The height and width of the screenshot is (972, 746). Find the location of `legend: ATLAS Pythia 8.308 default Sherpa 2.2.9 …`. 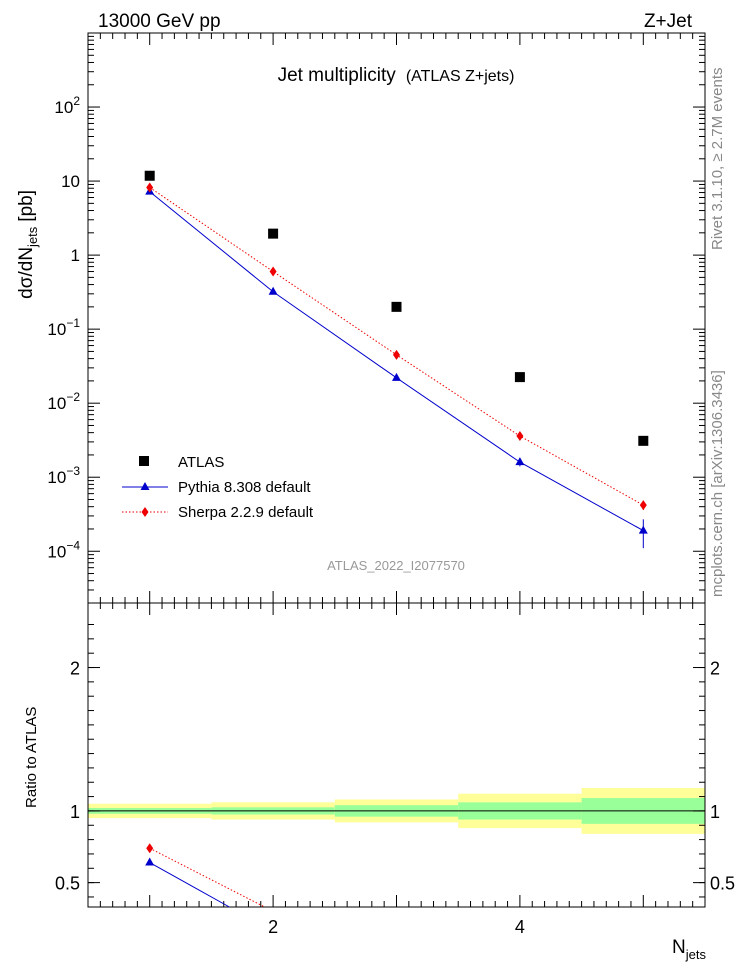

legend: ATLAS Pythia 8.308 default Sherpa 2.2.9 … is located at coordinates (218, 487).